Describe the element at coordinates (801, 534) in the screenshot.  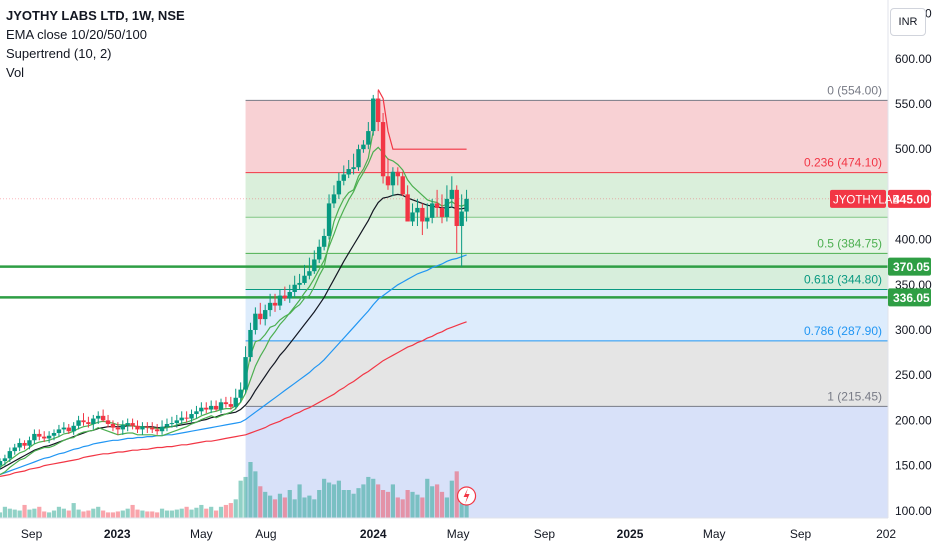
I see `time-axis-tick-label: Sep` at that location.